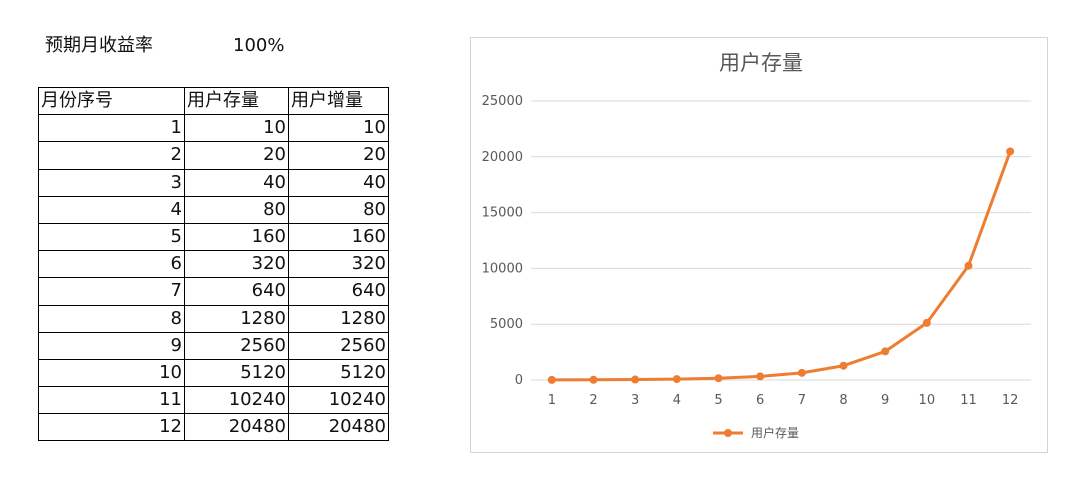 The image size is (1080, 494). What do you see at coordinates (111, 373) in the screenshot?
I see `cell-month: 10` at bounding box center [111, 373].